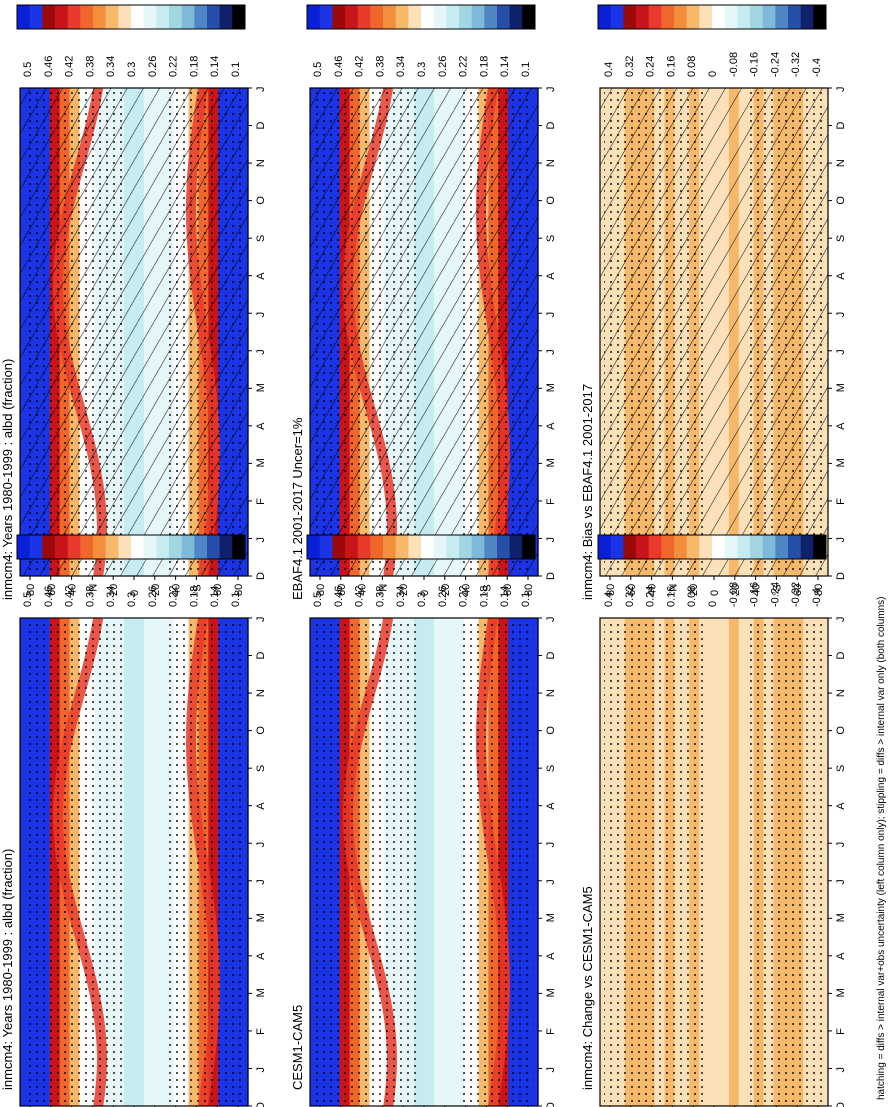  What do you see at coordinates (380, 66) in the screenshot?
I see `colorbar-tick-label: 0.38` at bounding box center [380, 66].